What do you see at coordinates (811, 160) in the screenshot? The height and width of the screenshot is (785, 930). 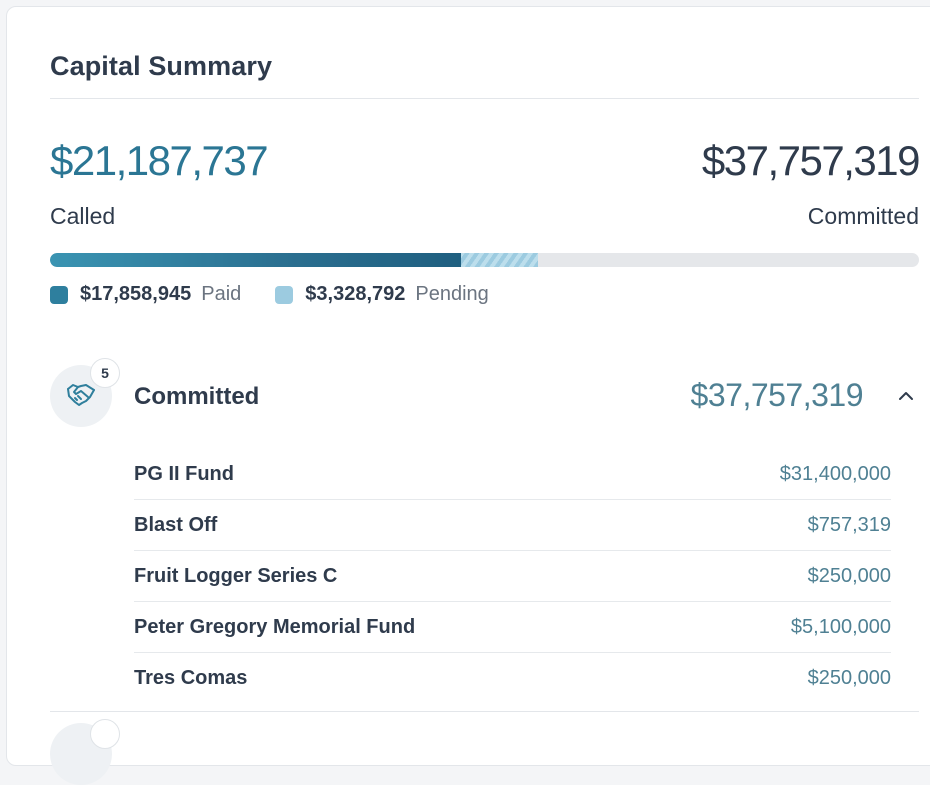 I see `committed-amount: $37,757,319` at bounding box center [811, 160].